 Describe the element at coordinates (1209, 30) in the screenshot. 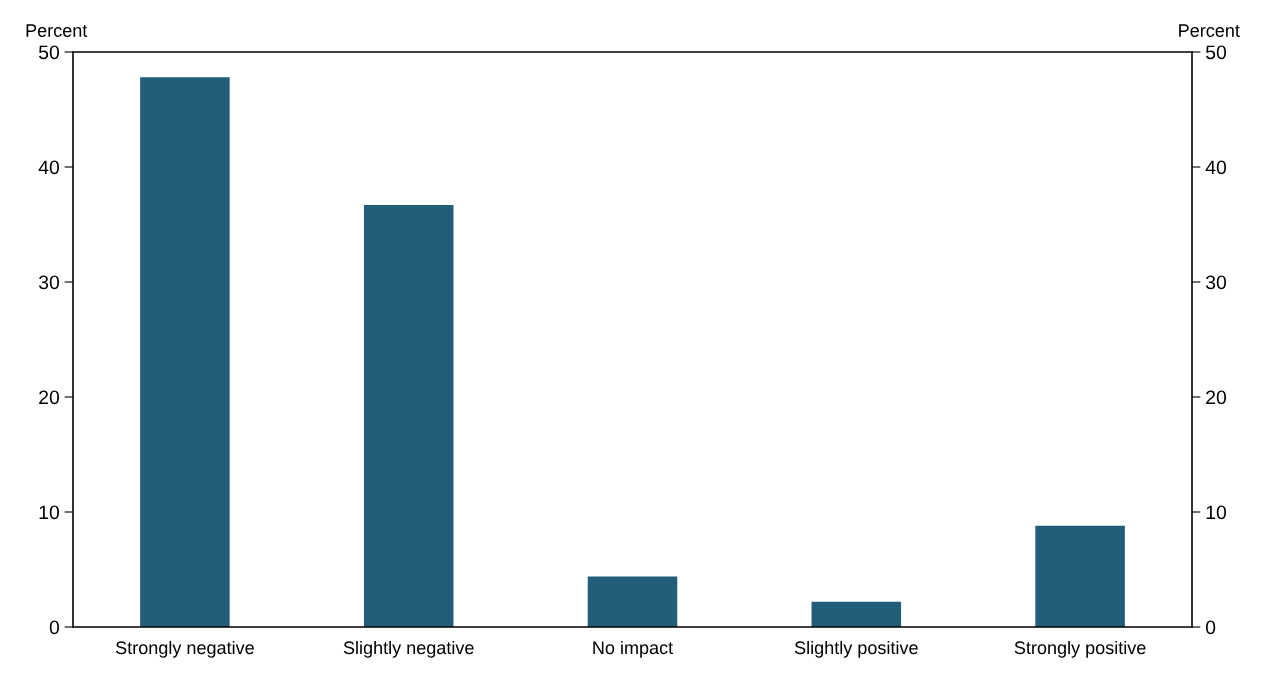

I see `y2-axis-title: Percent` at that location.